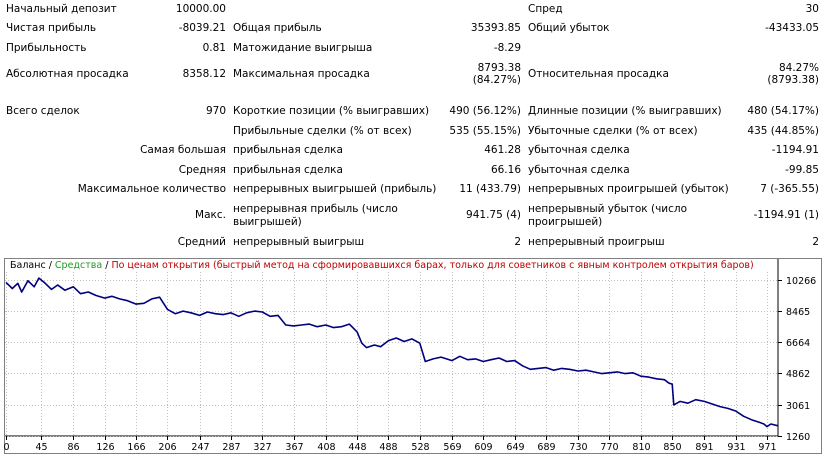 The width and height of the screenshot is (831, 461). Describe the element at coordinates (507, 48) in the screenshot. I see `expected-payoff-value: -8.29` at that location.